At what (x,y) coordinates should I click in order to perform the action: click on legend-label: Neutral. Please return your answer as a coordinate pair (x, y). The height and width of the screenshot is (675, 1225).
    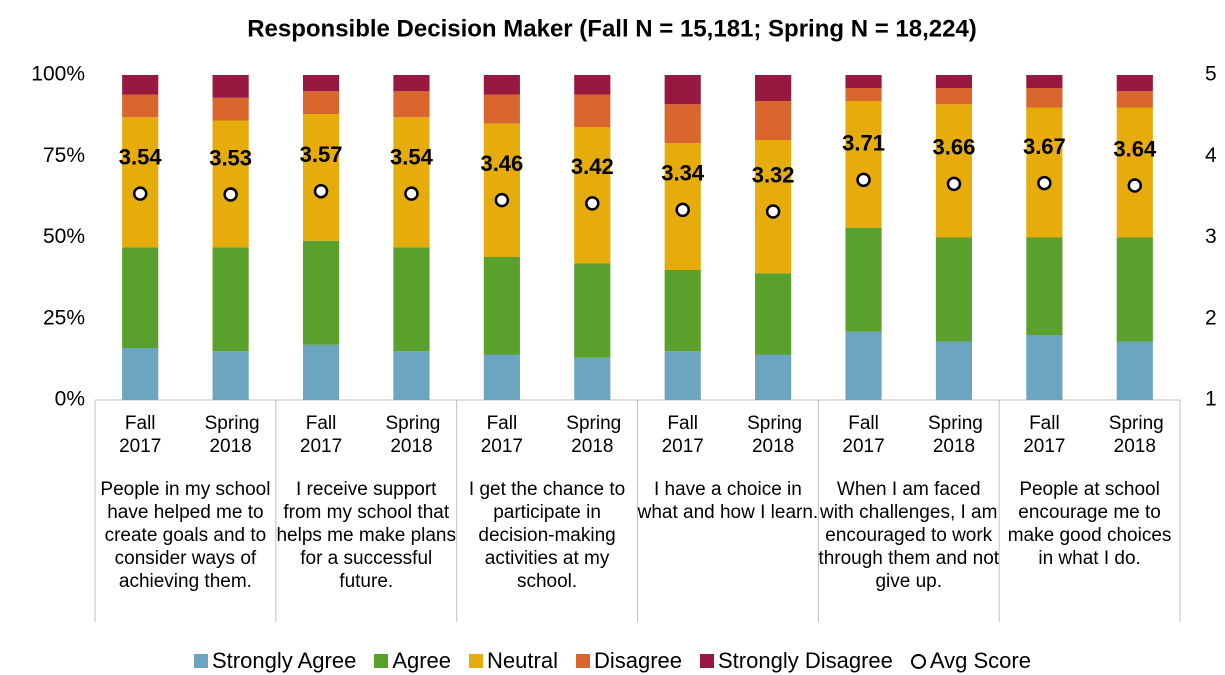
    Looking at the image, I should click on (522, 660).